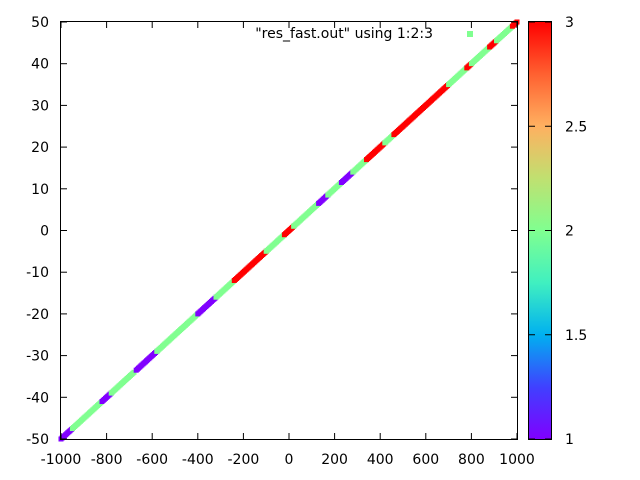 Image resolution: width=640 pixels, height=480 pixels. What do you see at coordinates (61, 460) in the screenshot?
I see `x-tick-label: -1000` at bounding box center [61, 460].